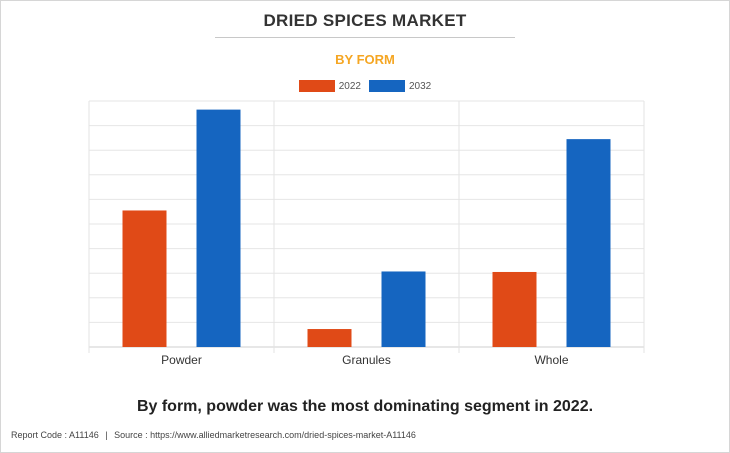 The image size is (730, 453). What do you see at coordinates (588, 243) in the screenshot?
I see `bar-whole-2032` at bounding box center [588, 243].